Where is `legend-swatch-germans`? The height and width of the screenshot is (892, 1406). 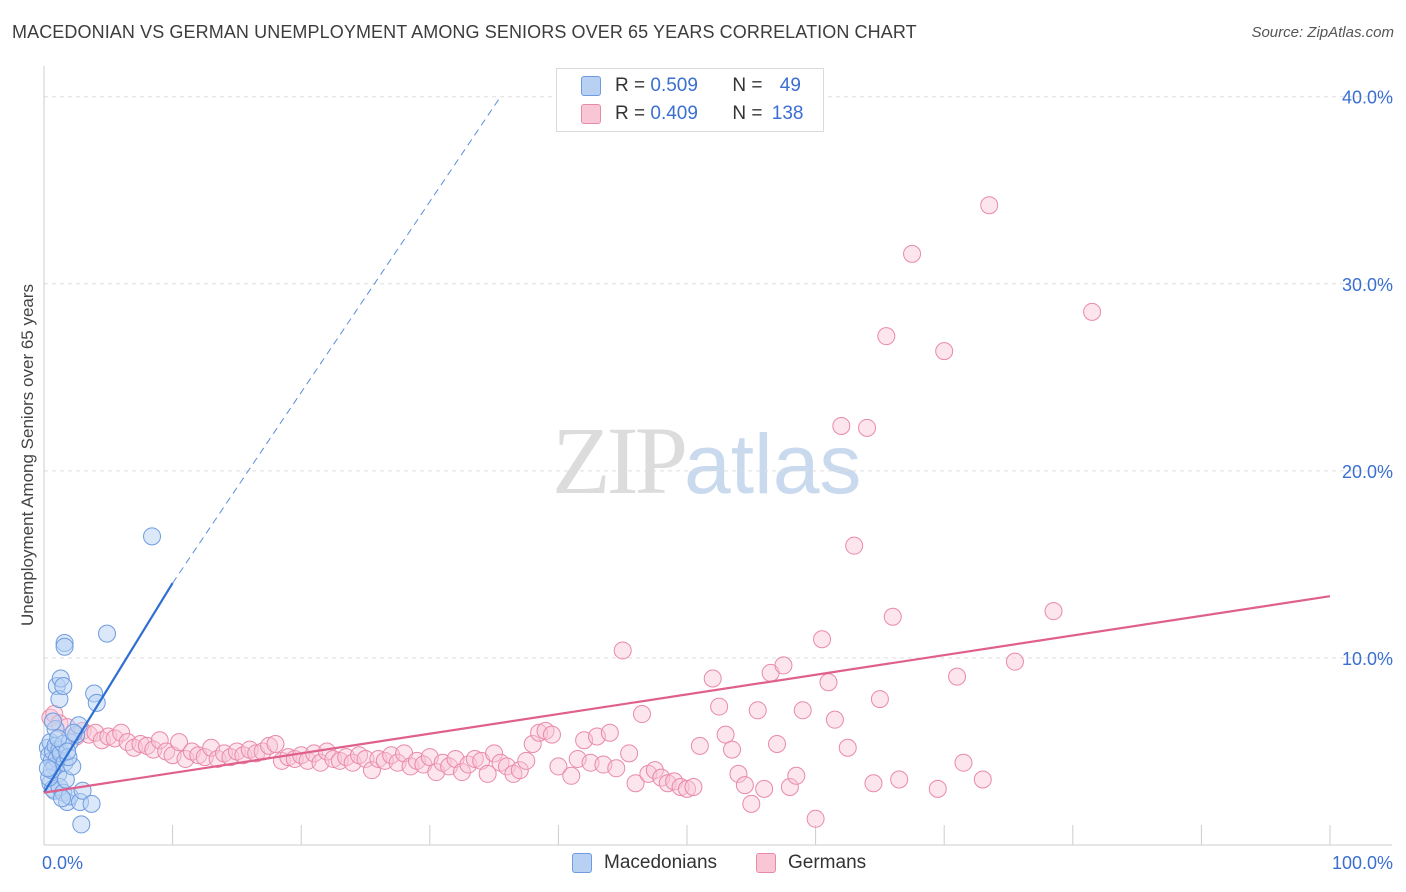
legend-swatch-germans is located at coordinates (766, 863).